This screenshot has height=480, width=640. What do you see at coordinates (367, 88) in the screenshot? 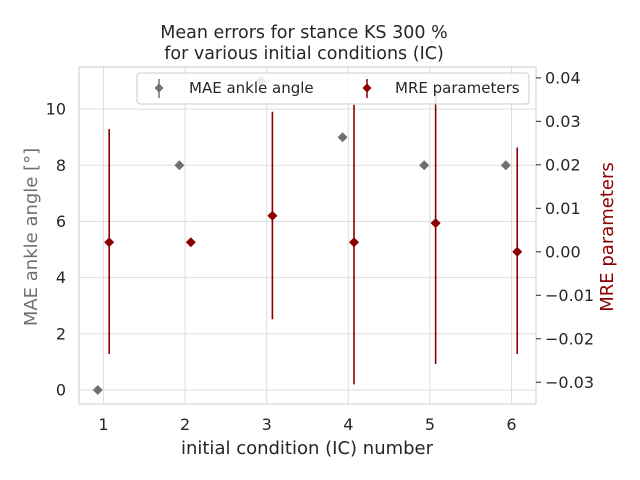
I see `legend-marker-mre` at bounding box center [367, 88].